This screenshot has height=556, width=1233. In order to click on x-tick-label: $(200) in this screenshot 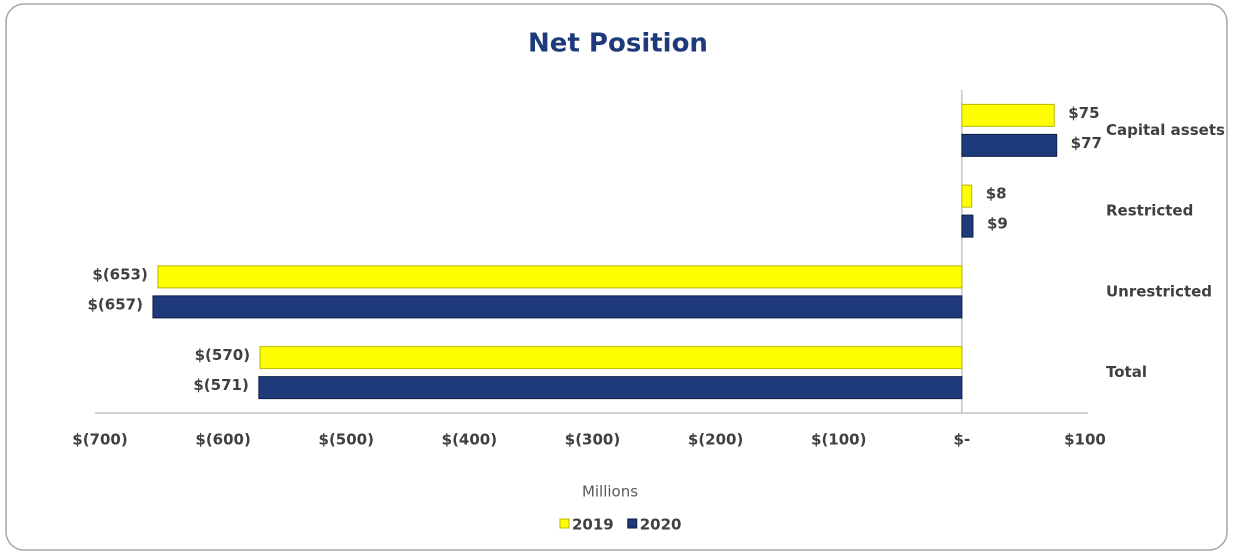, I will do `click(715, 440)`.